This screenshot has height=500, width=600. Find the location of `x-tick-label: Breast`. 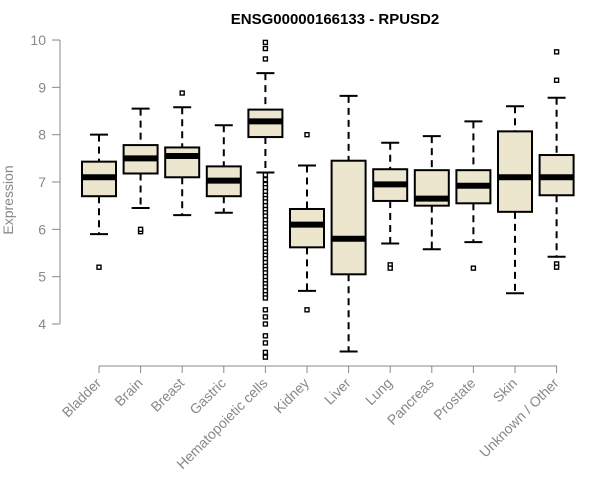

x-tick-label: Breast is located at coordinates (167, 395).